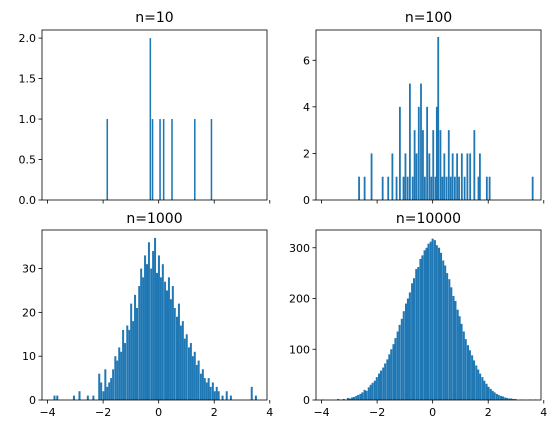 This screenshot has width=548, height=433. What do you see at coordinates (214, 412) in the screenshot?
I see `x-tick-label: 2` at bounding box center [214, 412].